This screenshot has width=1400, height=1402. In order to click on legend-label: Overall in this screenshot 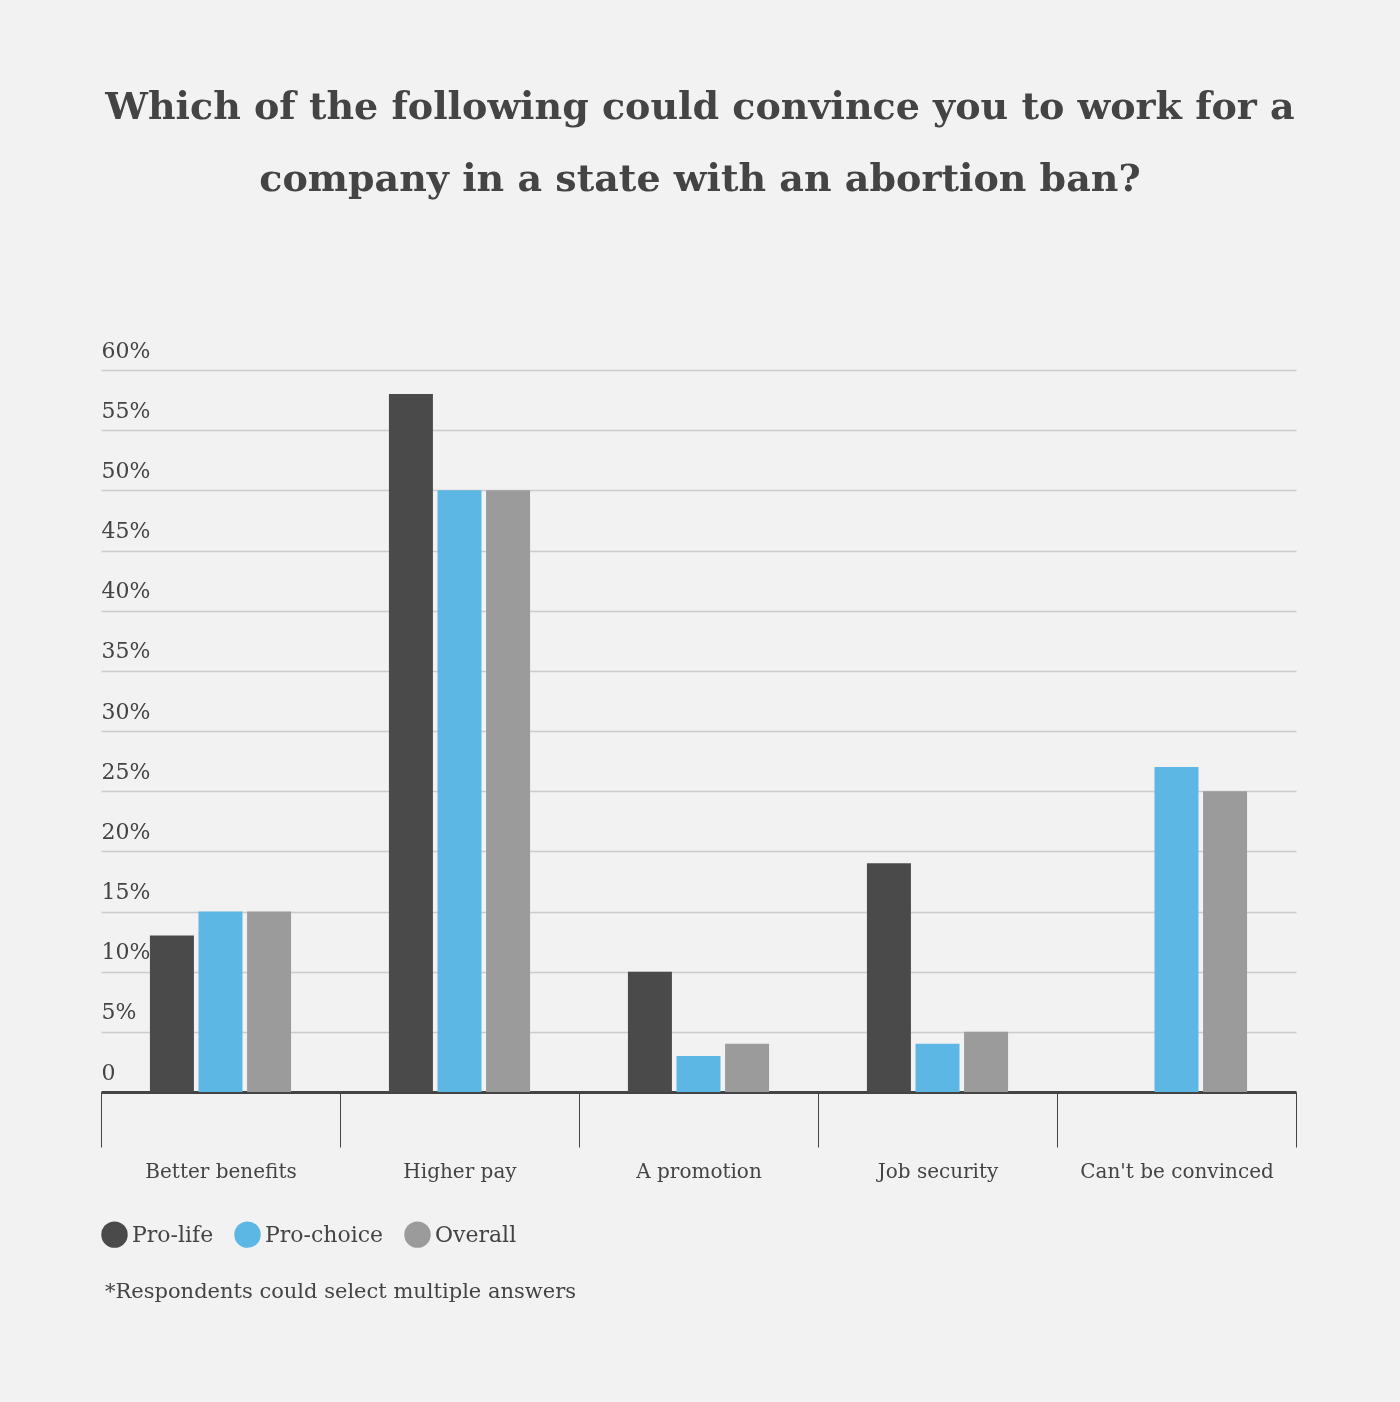, I will do `click(476, 1234)`.